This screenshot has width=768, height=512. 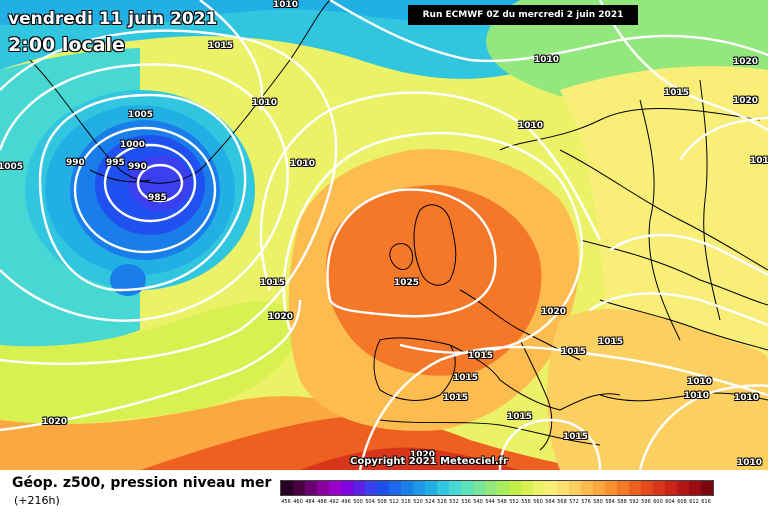 What do you see at coordinates (634, 502) in the screenshot?
I see `legend-label: 592` at bounding box center [634, 502].